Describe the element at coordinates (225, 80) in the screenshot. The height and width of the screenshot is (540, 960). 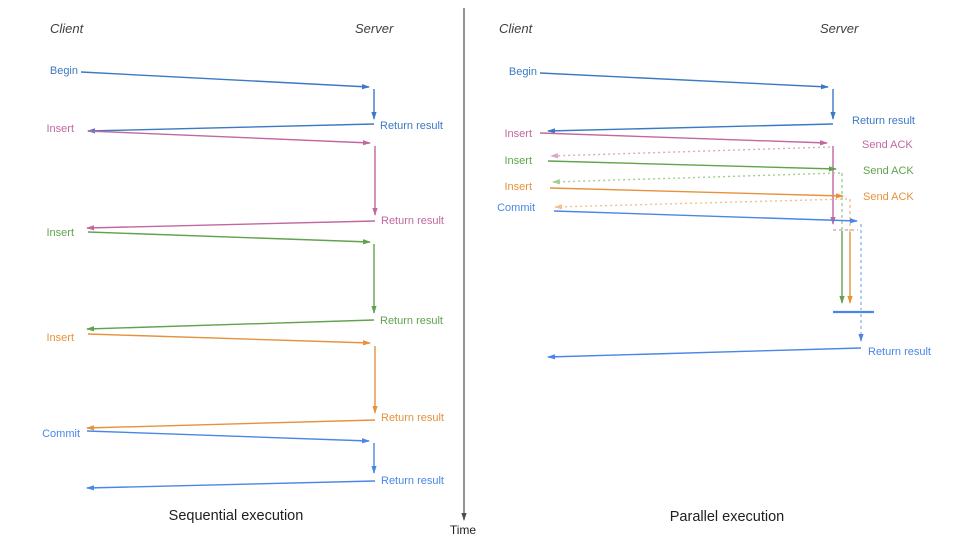
I see `seq-begin-request` at that location.